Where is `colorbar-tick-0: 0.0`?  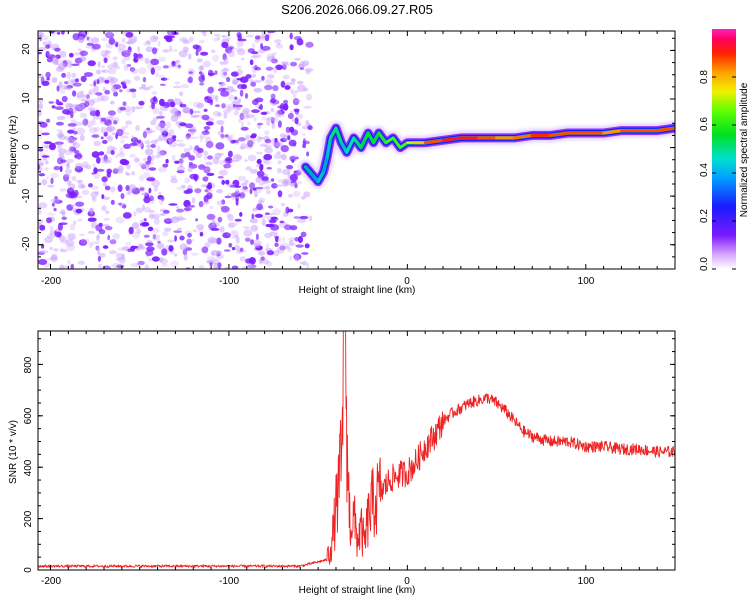
colorbar-tick-0: 0.0 is located at coordinates (704, 264).